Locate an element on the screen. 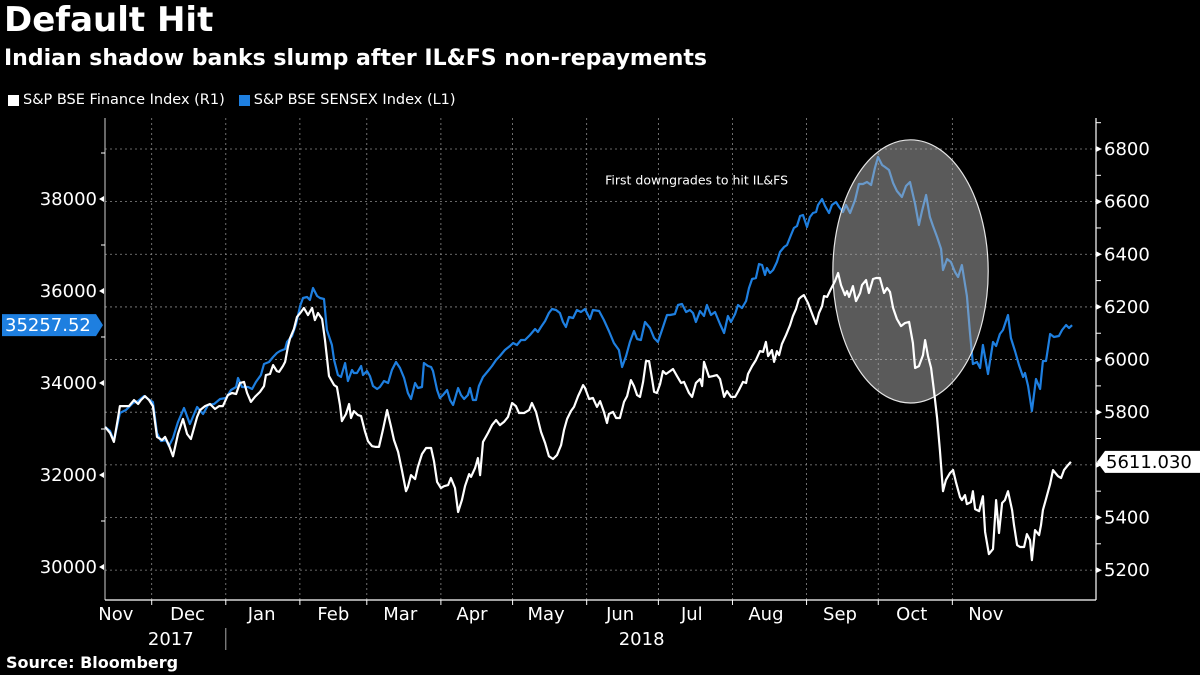 The width and height of the screenshot is (1200, 675). left-tick-label: 36000 is located at coordinates (68, 291).